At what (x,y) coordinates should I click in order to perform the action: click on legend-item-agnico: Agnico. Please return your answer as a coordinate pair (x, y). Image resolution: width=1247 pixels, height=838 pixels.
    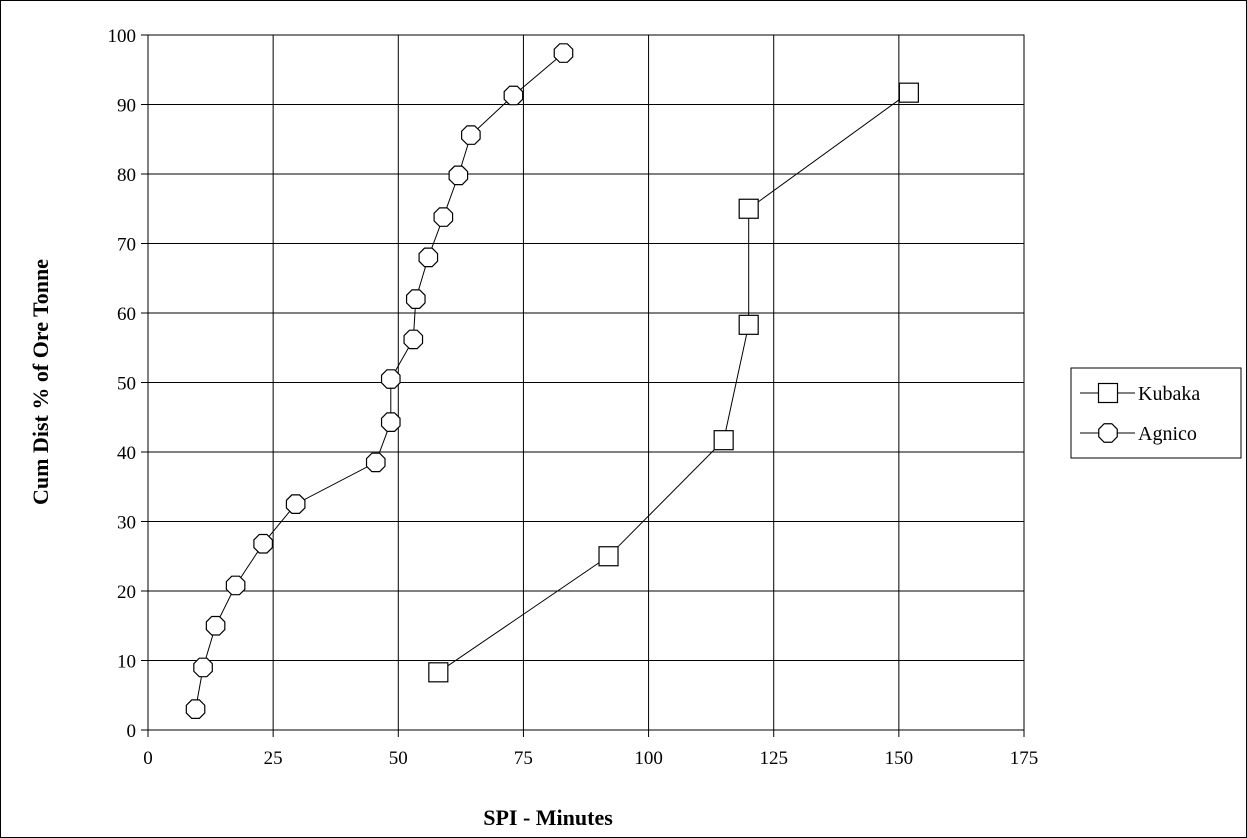
    Looking at the image, I should click on (1138, 434).